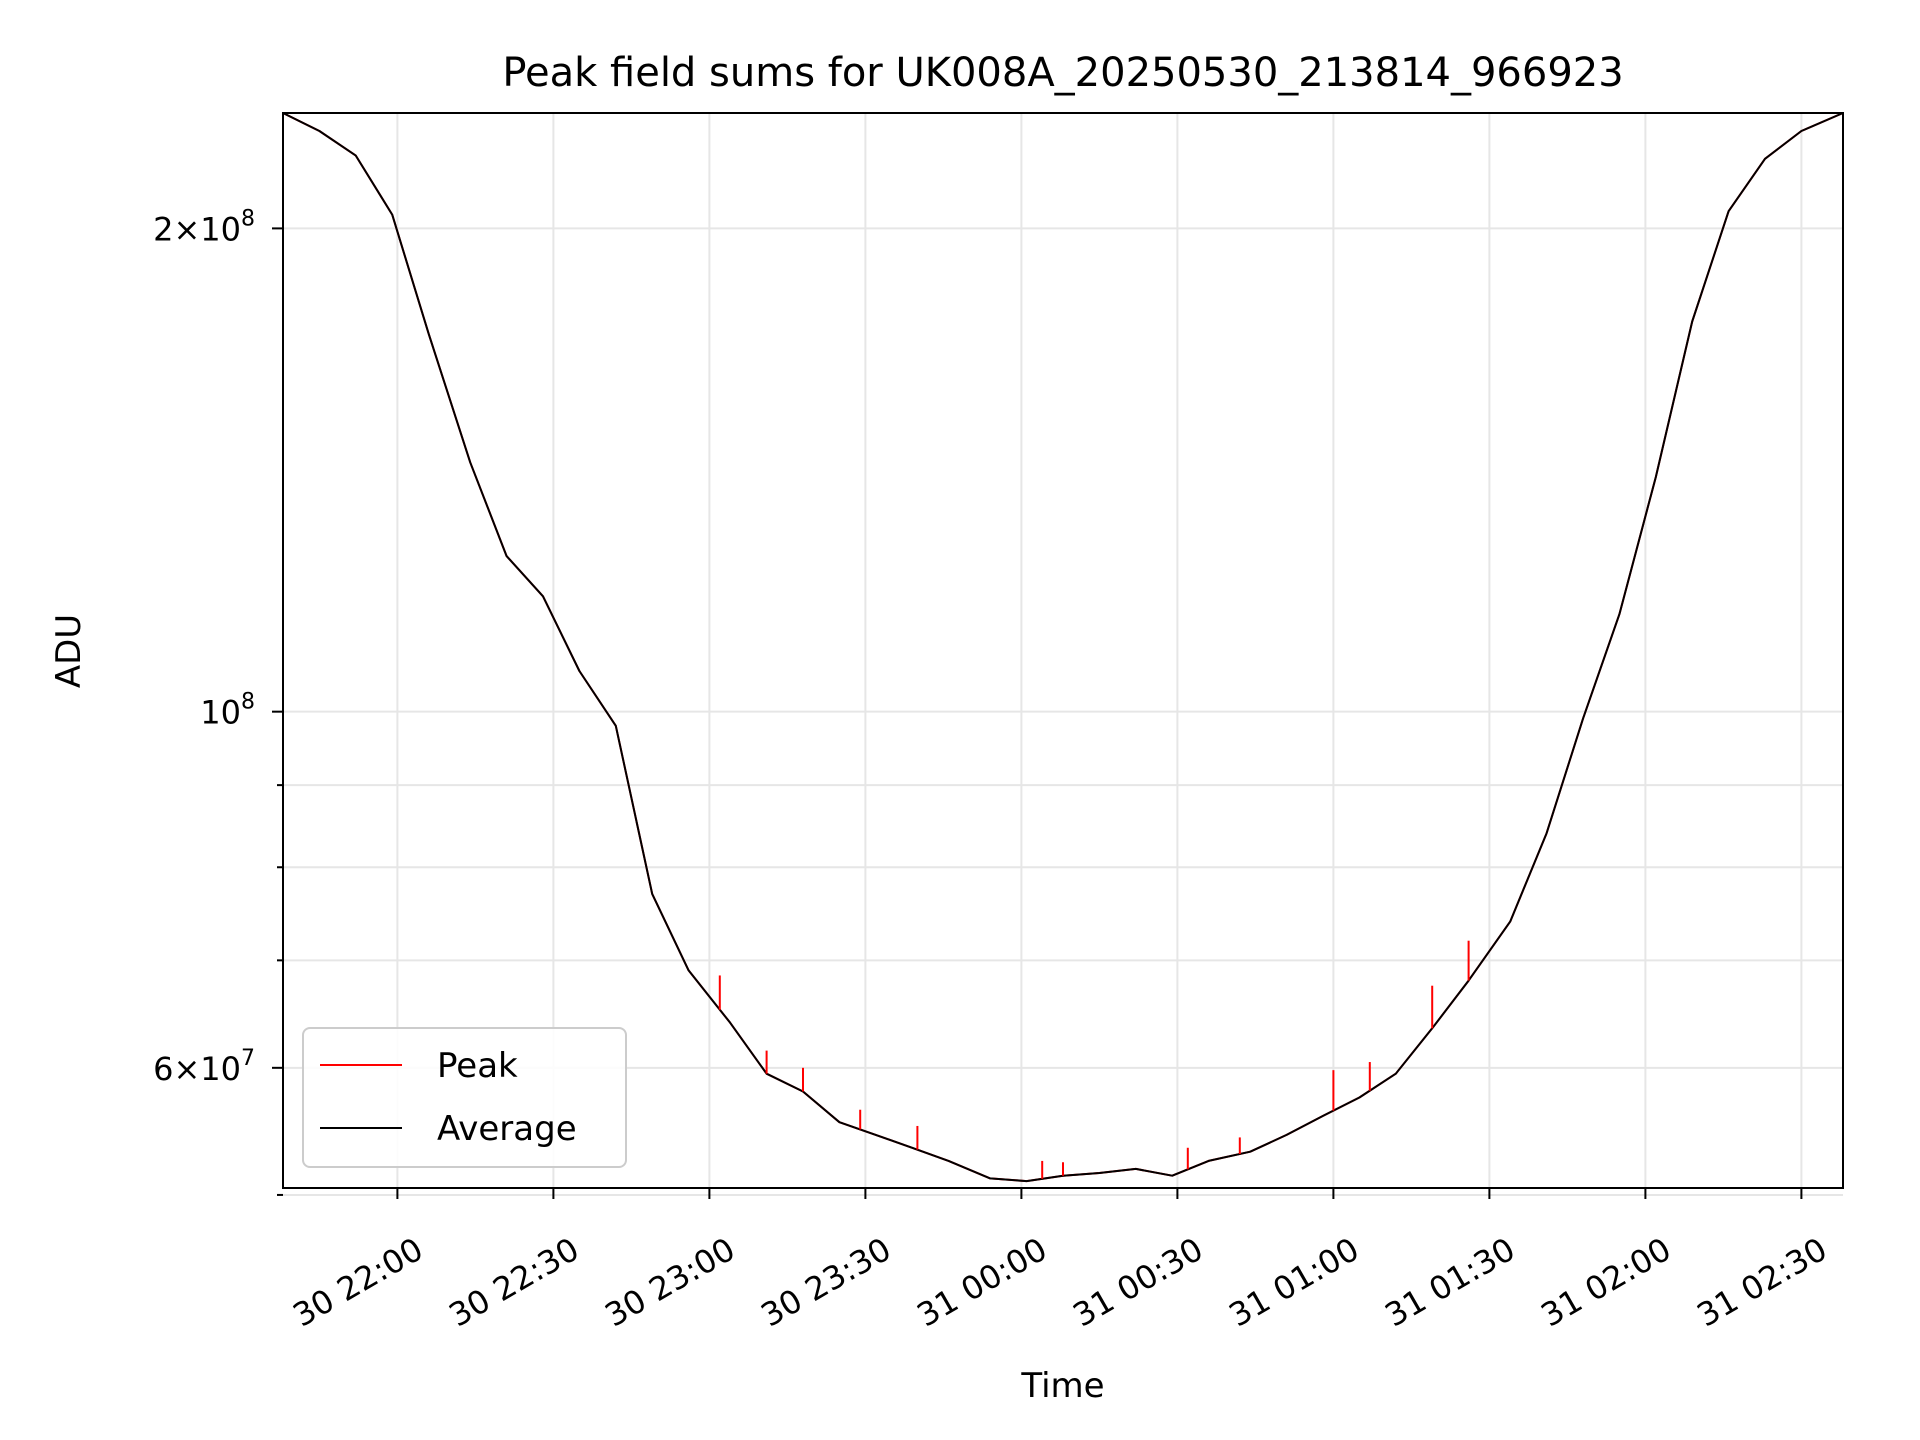  Describe the element at coordinates (204, 227) in the screenshot. I see `y-tick-label: 2×108` at that location.